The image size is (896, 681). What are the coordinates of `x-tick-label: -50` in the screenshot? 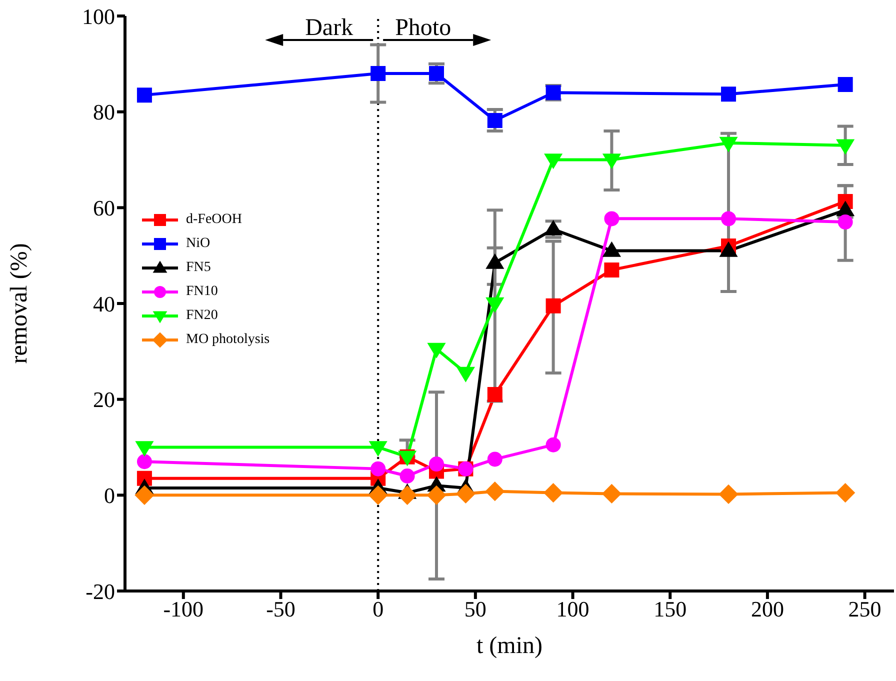 It's located at (281, 609).